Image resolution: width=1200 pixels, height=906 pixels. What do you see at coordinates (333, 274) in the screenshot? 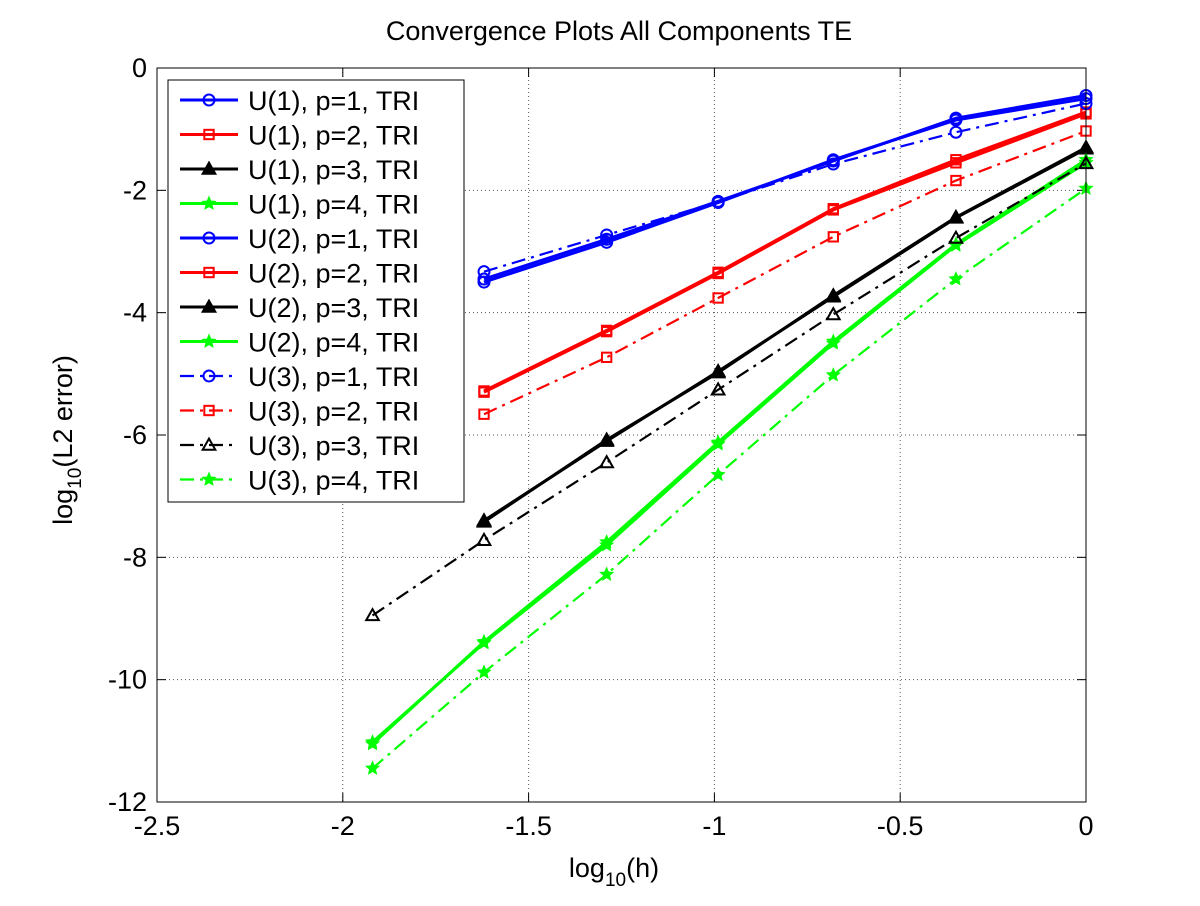
I see `legend-label: U(2), p=2, TRI` at bounding box center [333, 274].